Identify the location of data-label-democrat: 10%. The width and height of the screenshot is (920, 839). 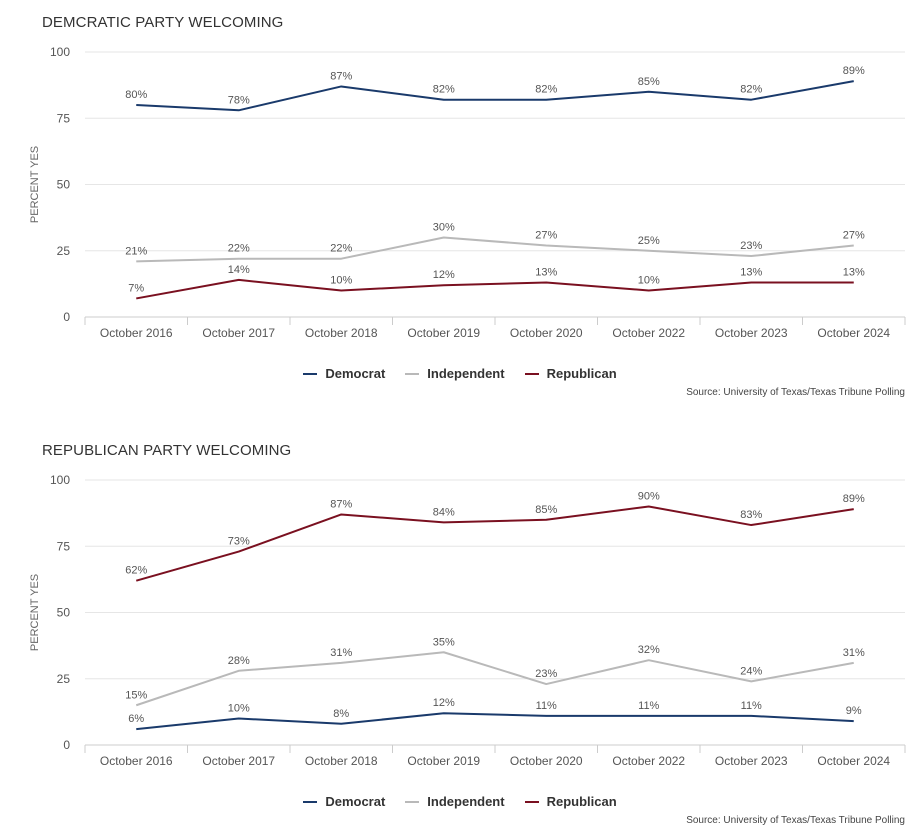
(239, 709).